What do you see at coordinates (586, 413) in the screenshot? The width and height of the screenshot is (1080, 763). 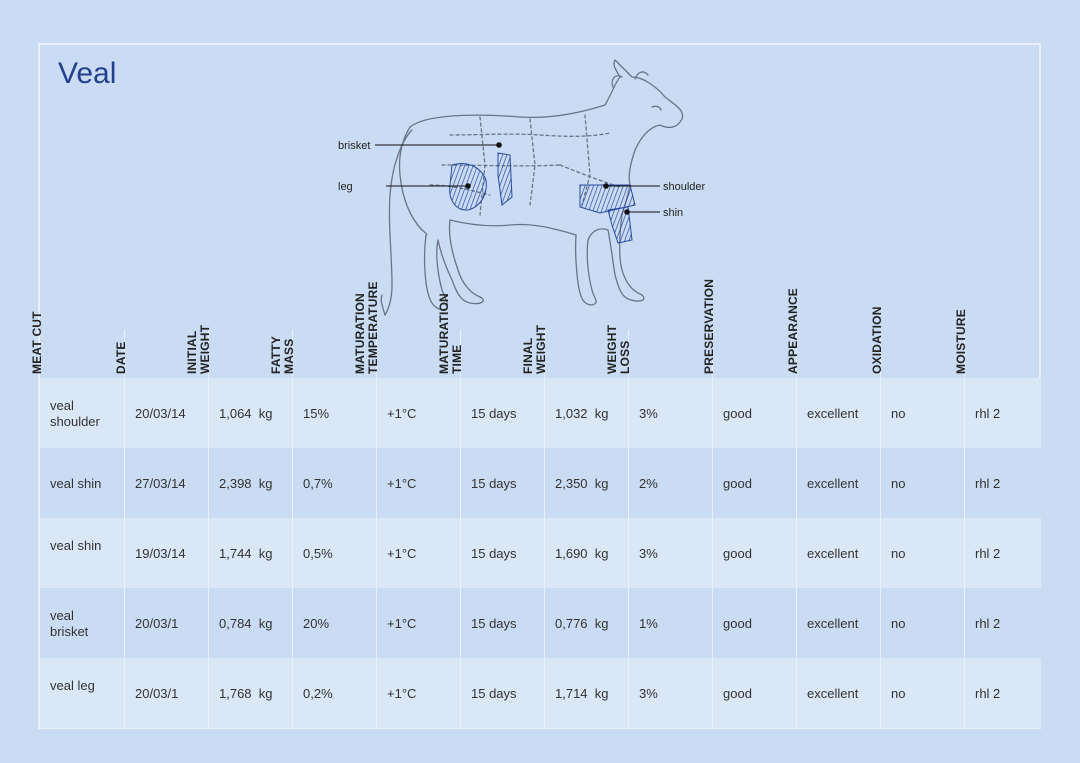 I see `cell-final-weight: 1,032 kg` at bounding box center [586, 413].